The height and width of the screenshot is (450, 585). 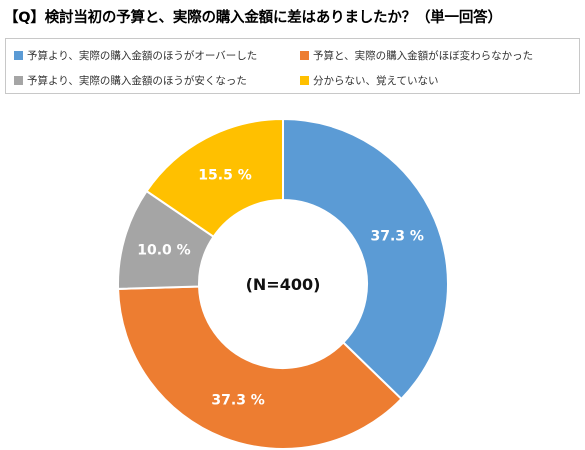 What do you see at coordinates (142, 56) in the screenshot?
I see `legend-label: 予算より、実際の購入金額のほうがオーバーした` at bounding box center [142, 56].